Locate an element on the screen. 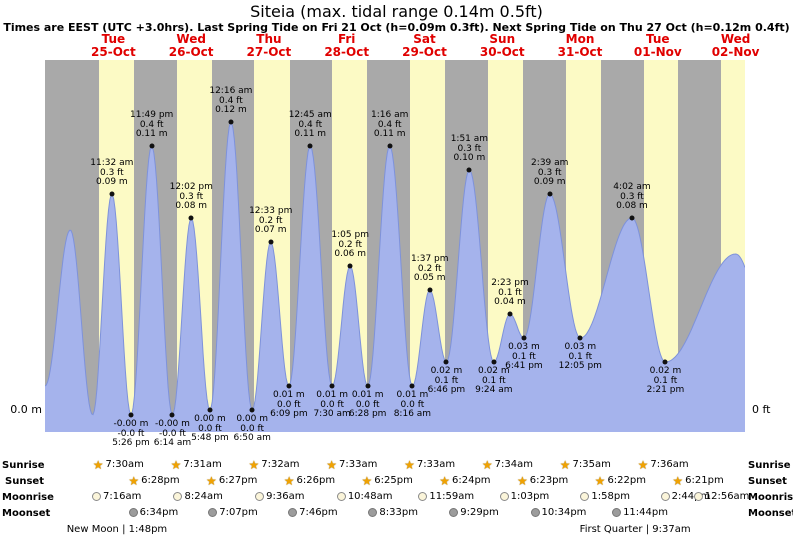 The height and width of the screenshot is (539, 793). moonset-entry: 6:34pm is located at coordinates (153, 512).